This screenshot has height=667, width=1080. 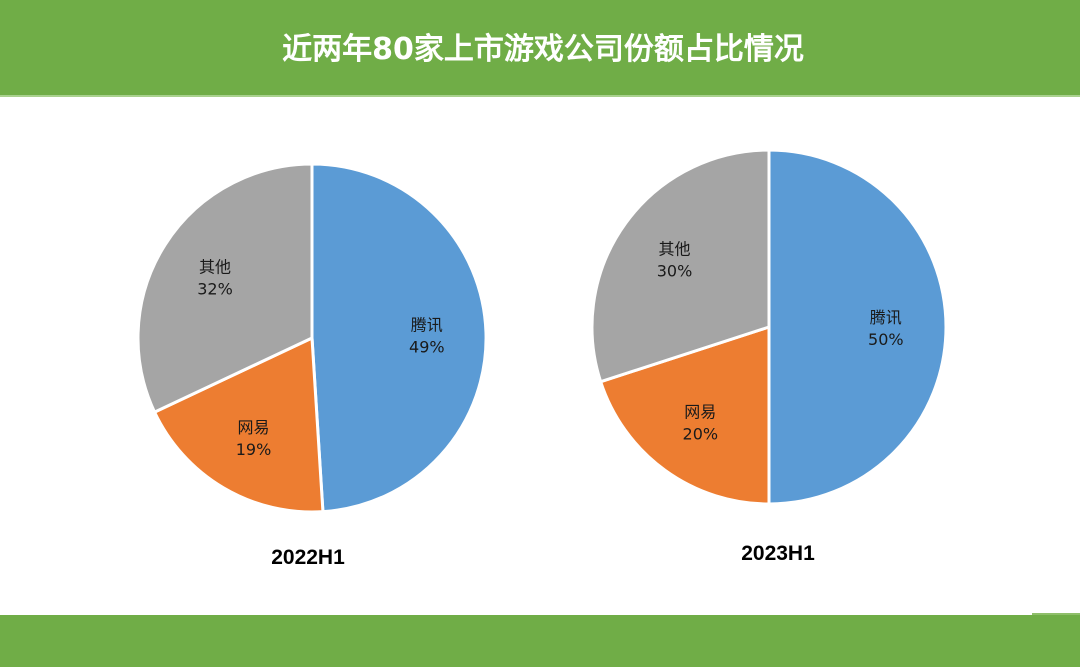 I want to click on footer-accent-line, so click(x=1056, y=614).